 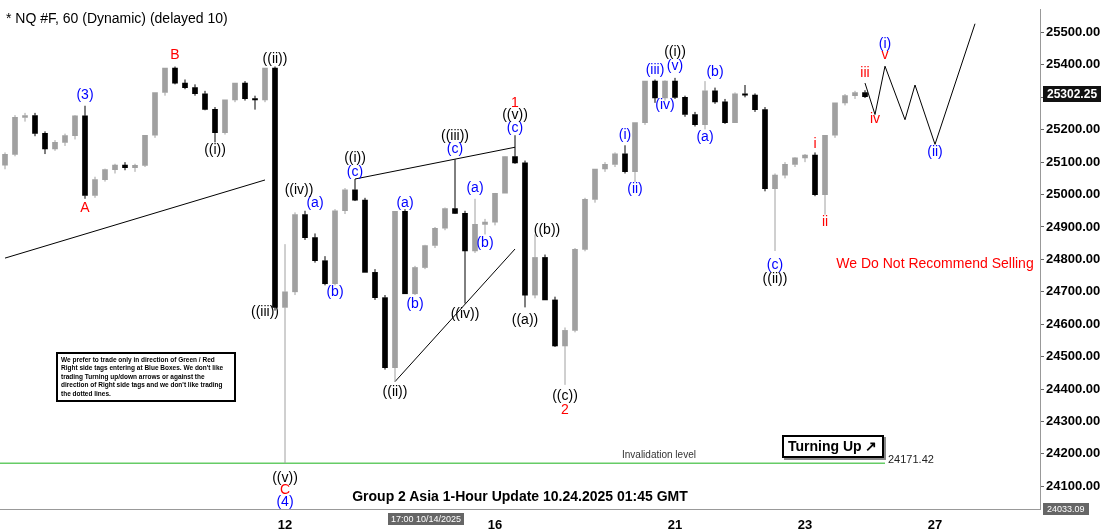 I want to click on x-tick-label: 23, so click(x=805, y=524).